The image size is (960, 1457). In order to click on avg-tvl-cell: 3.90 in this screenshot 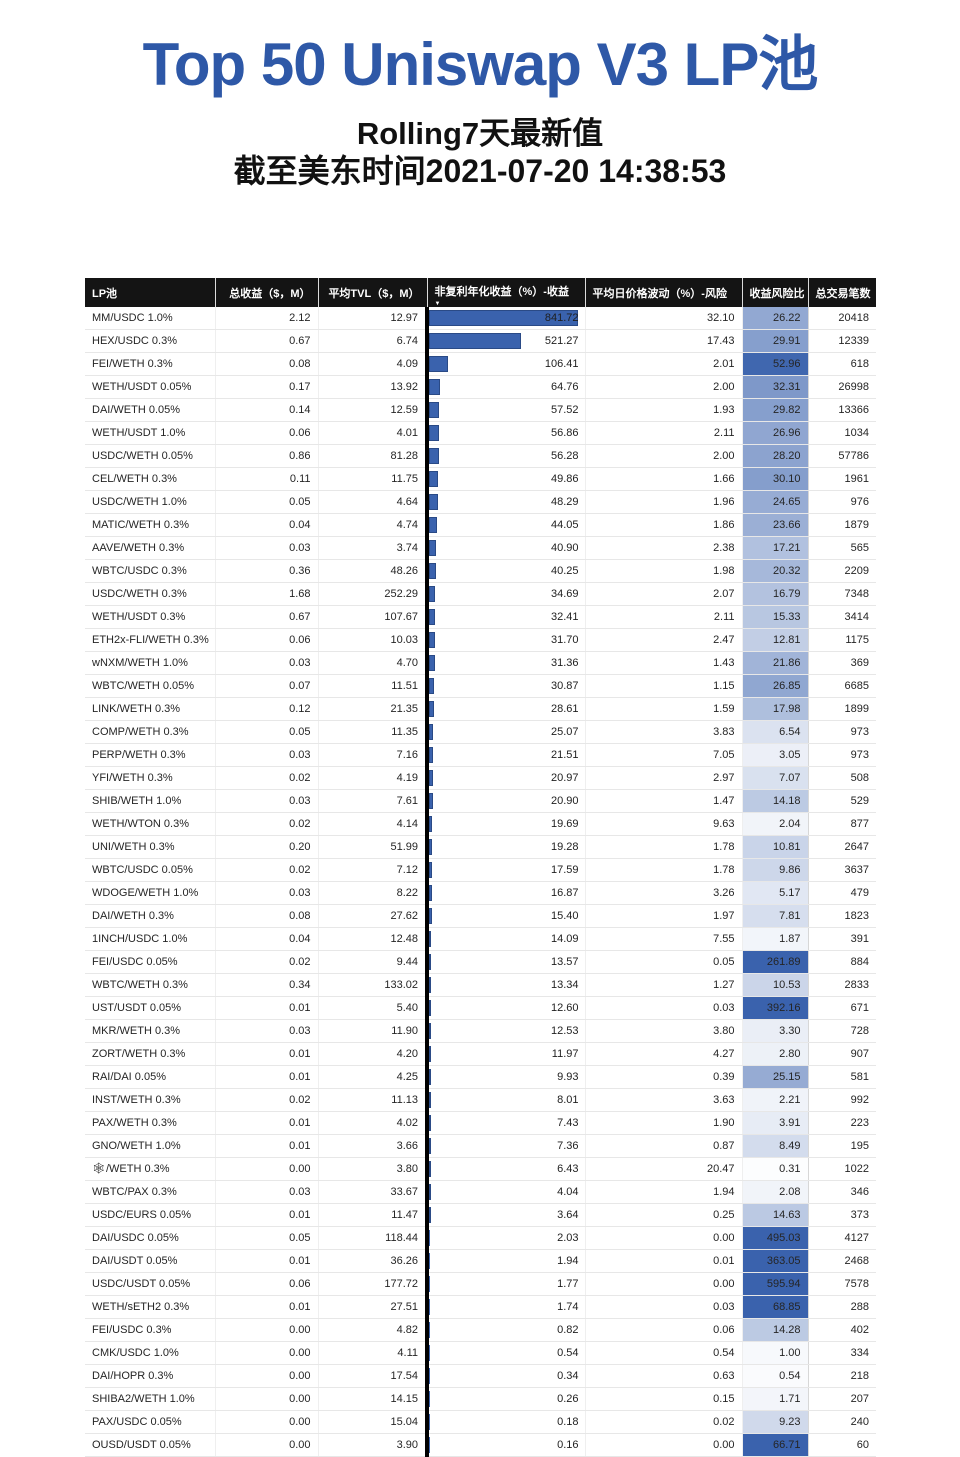, I will do `click(372, 1445)`.